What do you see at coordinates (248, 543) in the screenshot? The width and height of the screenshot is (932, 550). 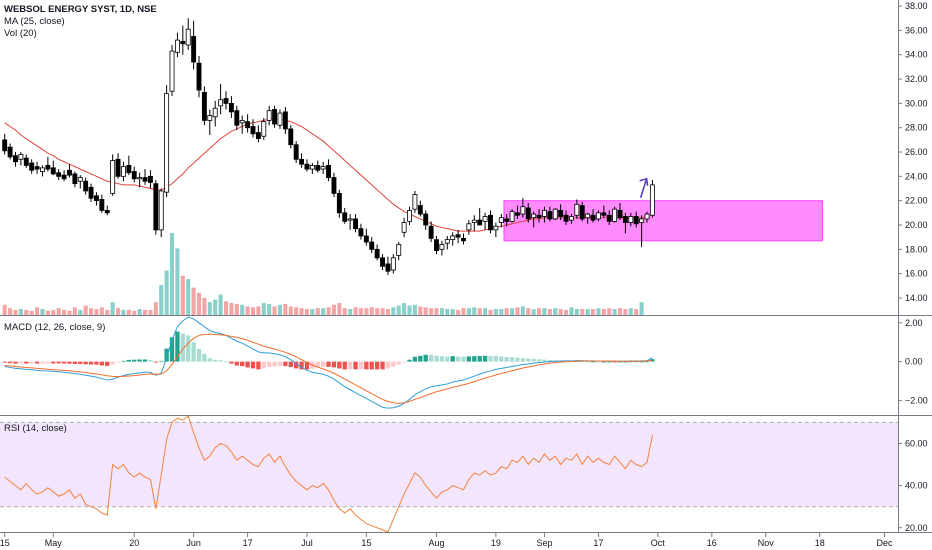 I see `time-tick-label: 17` at bounding box center [248, 543].